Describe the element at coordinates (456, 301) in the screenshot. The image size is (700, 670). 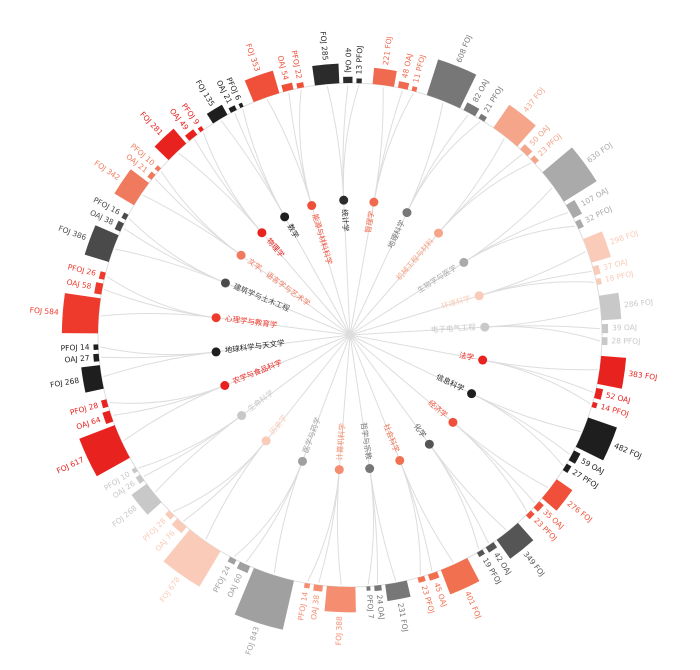
I see `group-label: 环境科学` at that location.